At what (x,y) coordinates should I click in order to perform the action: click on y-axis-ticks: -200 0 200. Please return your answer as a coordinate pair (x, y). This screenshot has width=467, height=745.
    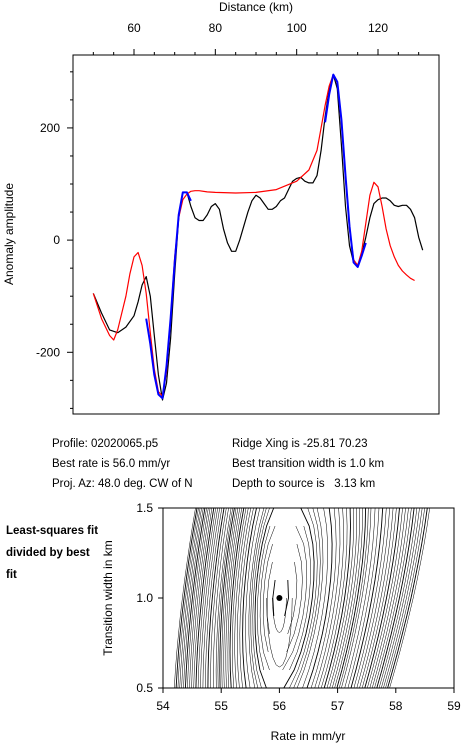
    Looking at the image, I should click on (54, 240).